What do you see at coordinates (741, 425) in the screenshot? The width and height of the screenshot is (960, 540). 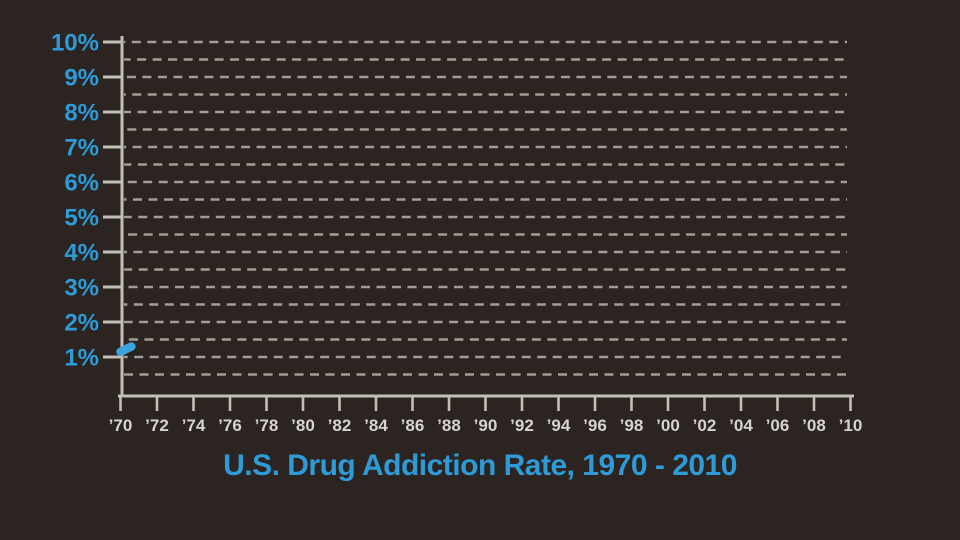 I see `x-axis-label: ’04` at bounding box center [741, 425].